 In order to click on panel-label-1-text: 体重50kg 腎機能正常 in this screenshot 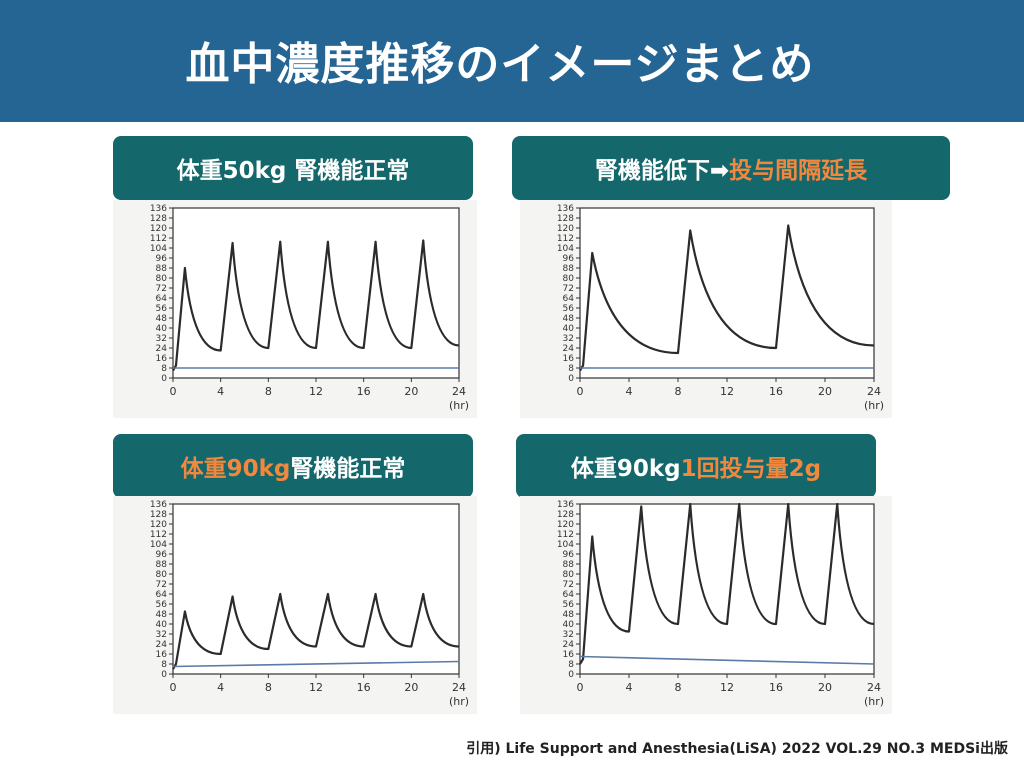, I will do `click(293, 171)`.